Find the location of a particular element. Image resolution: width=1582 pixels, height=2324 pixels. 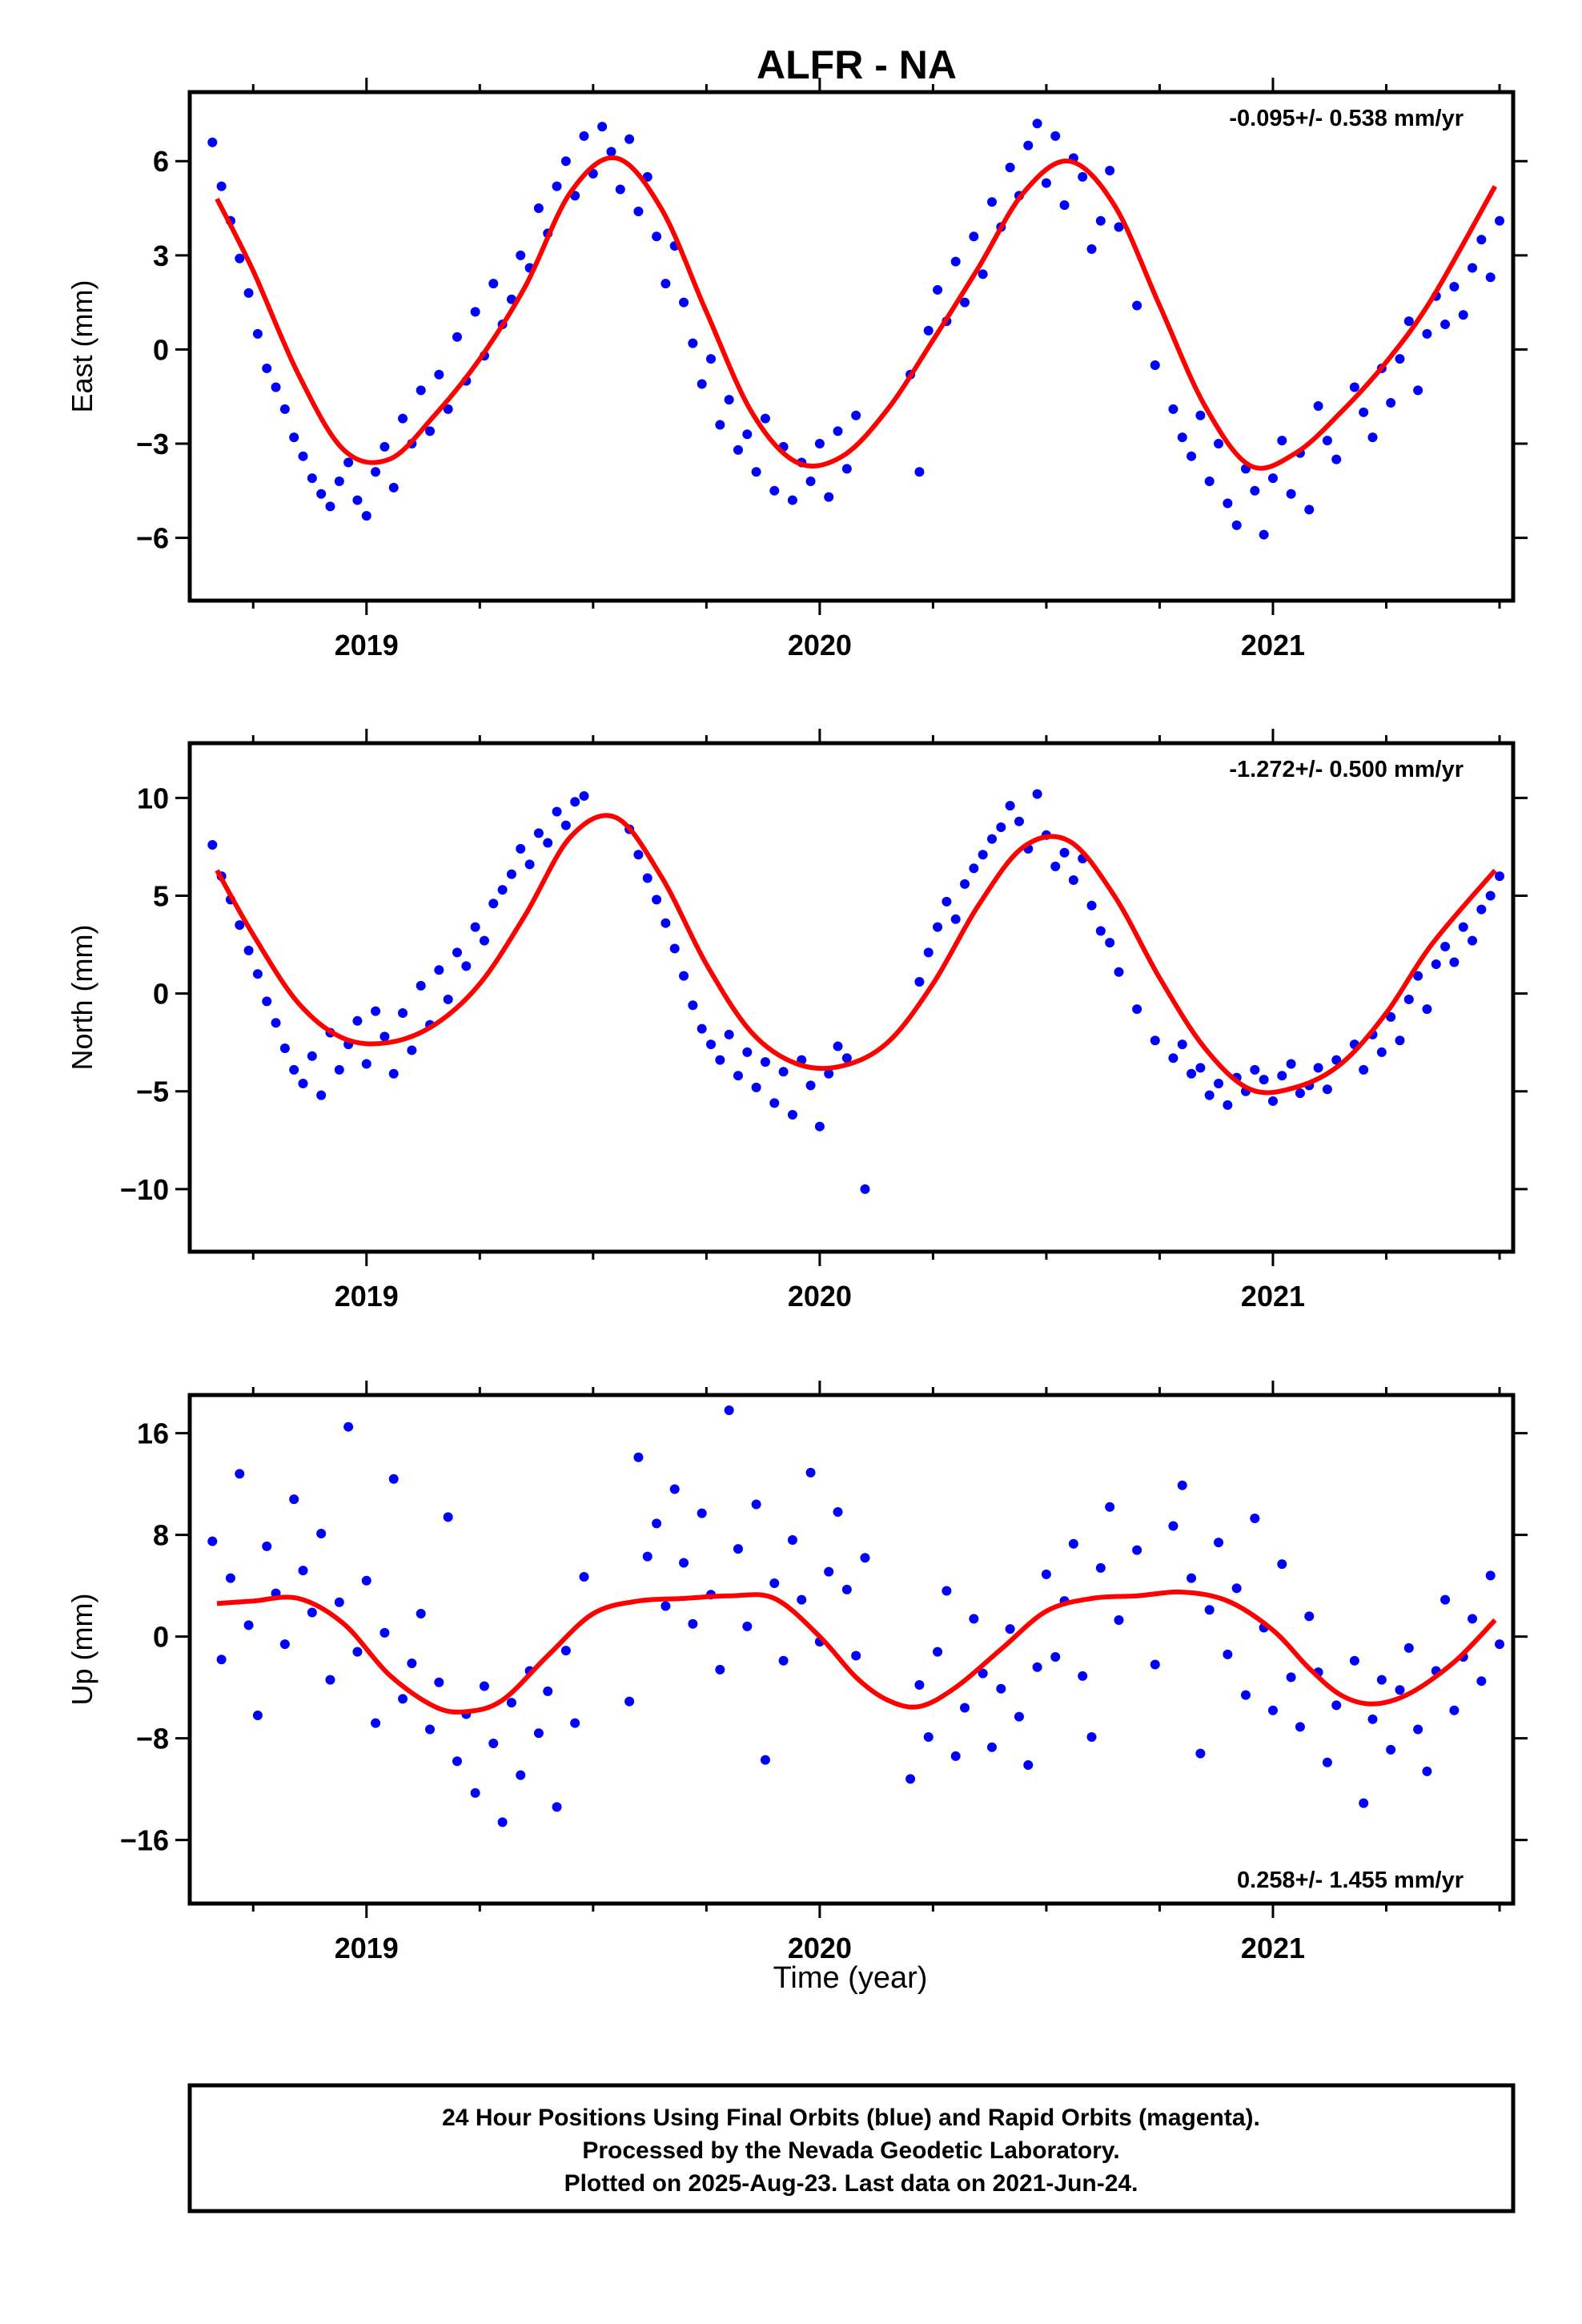

east-rate-label: -0.095+/- 0.538 mm/yr is located at coordinates (1346, 118).